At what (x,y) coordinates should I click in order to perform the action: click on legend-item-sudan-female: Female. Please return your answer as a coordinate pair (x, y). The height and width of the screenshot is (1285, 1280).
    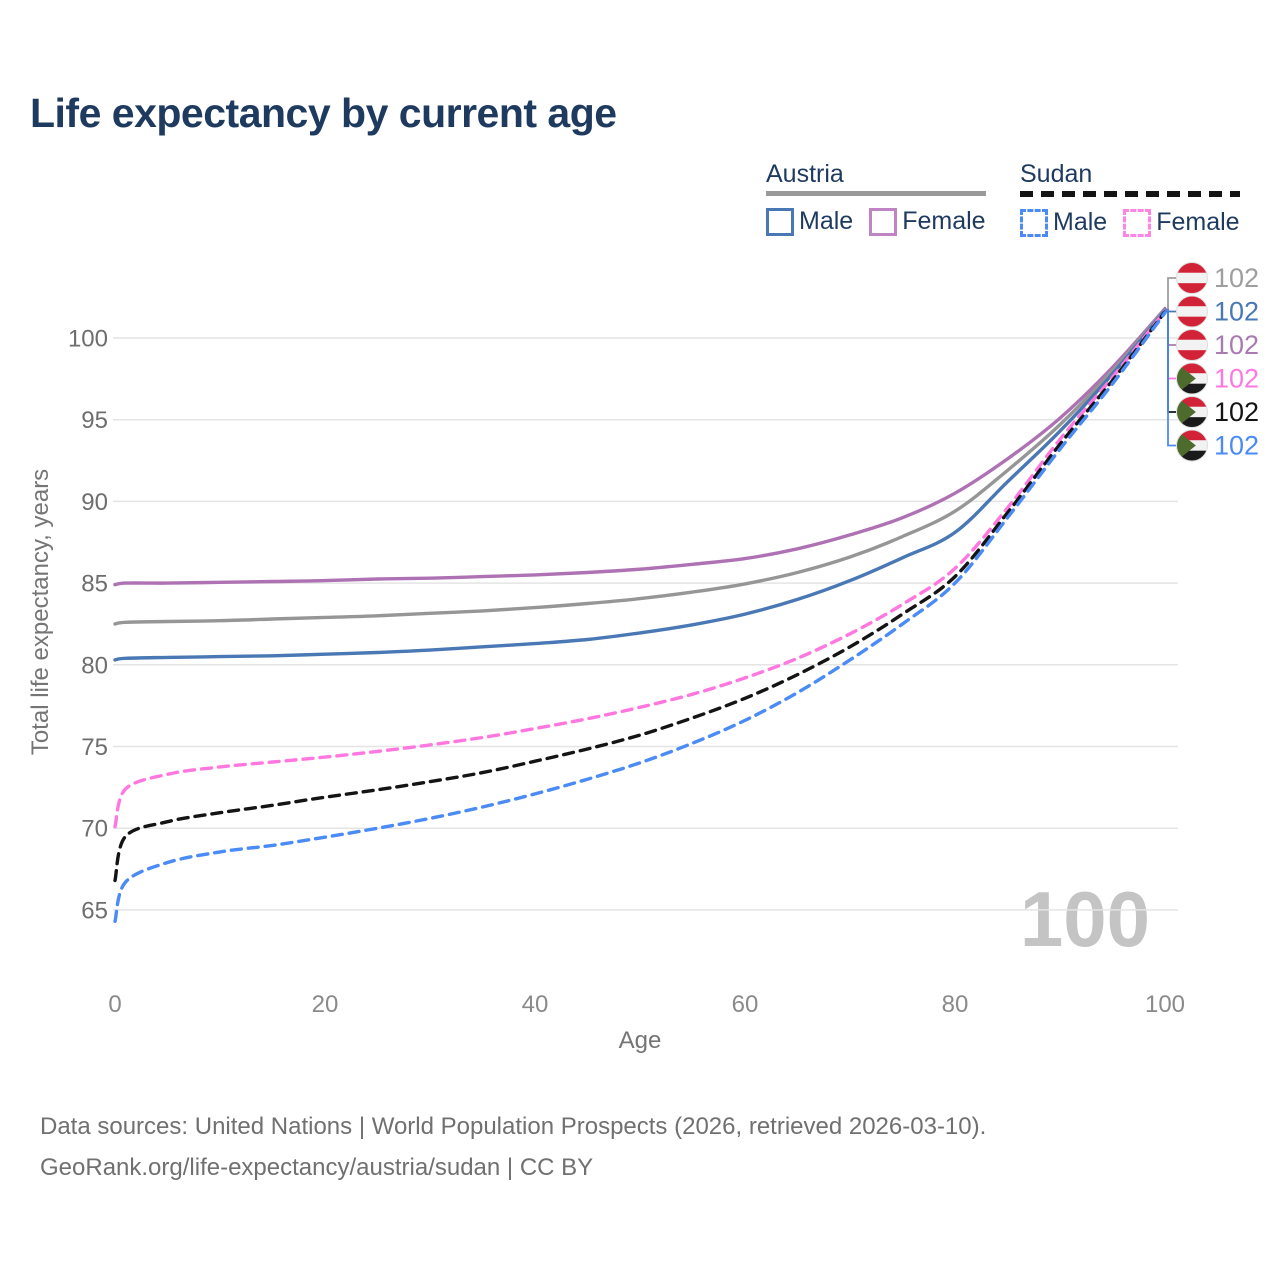
    Looking at the image, I should click on (1181, 222).